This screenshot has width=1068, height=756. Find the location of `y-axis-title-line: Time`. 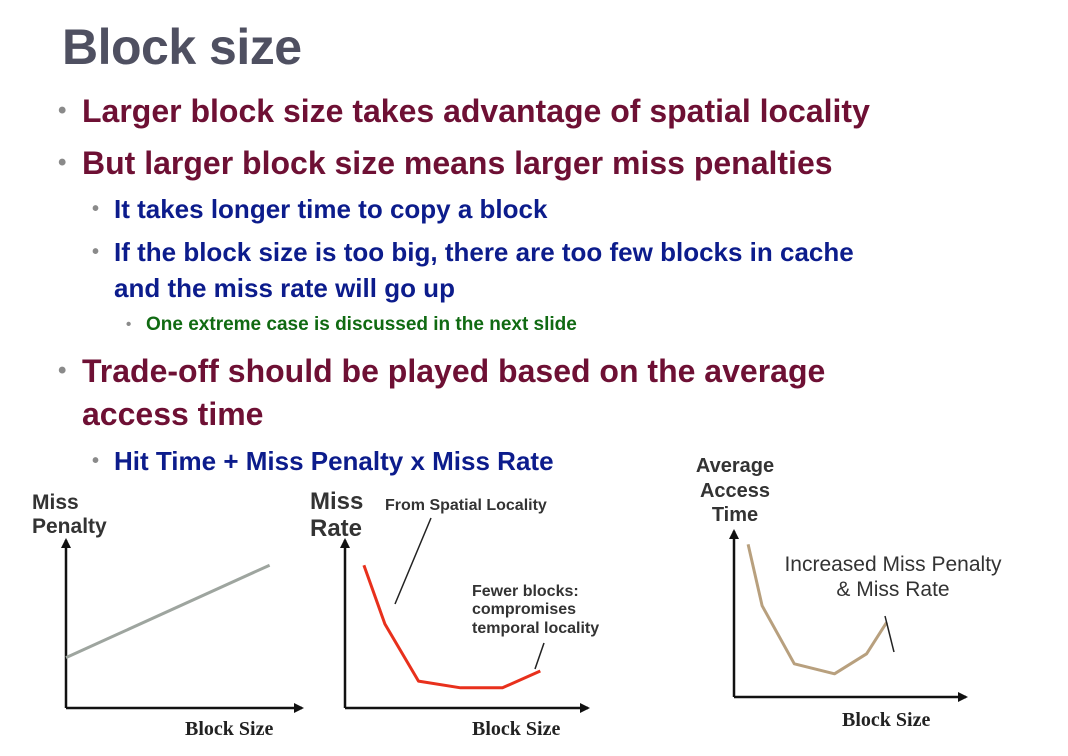

y-axis-title-line: Time is located at coordinates (735, 515).